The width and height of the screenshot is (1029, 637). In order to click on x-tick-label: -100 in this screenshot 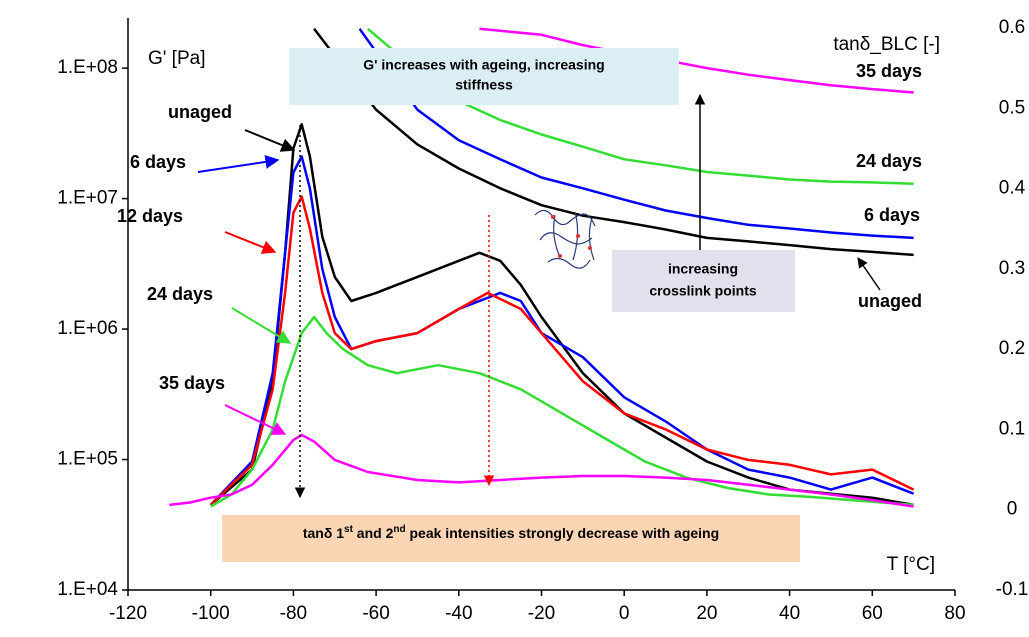, I will do `click(211, 613)`.